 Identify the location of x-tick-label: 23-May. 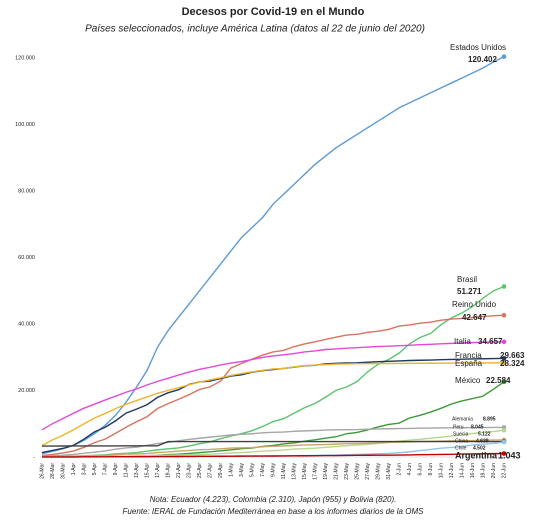
(347, 471).